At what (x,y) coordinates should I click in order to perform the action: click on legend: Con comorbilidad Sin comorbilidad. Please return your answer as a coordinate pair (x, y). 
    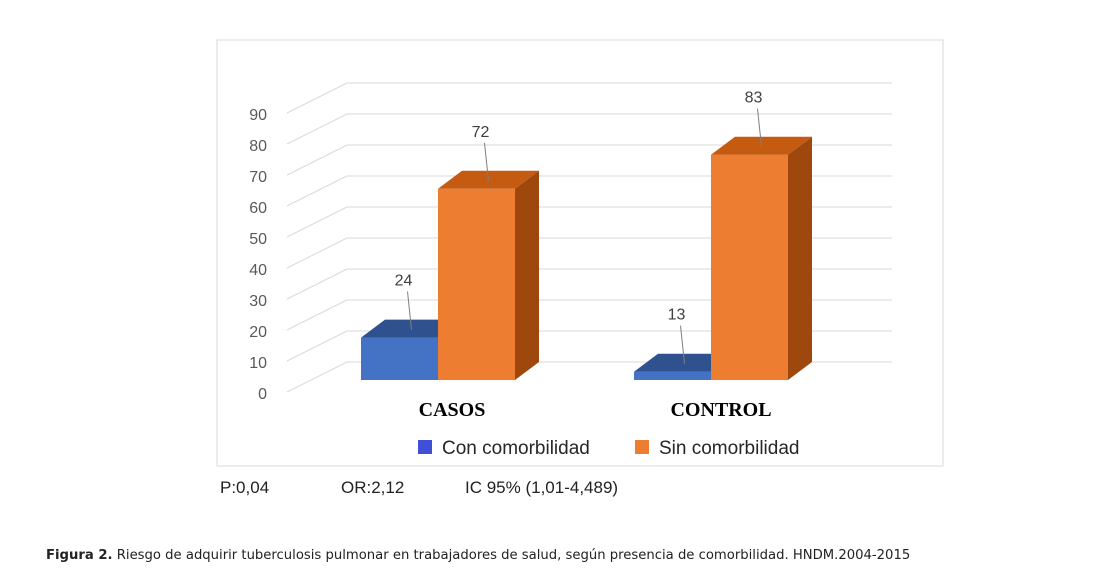
    Looking at the image, I should click on (608, 448).